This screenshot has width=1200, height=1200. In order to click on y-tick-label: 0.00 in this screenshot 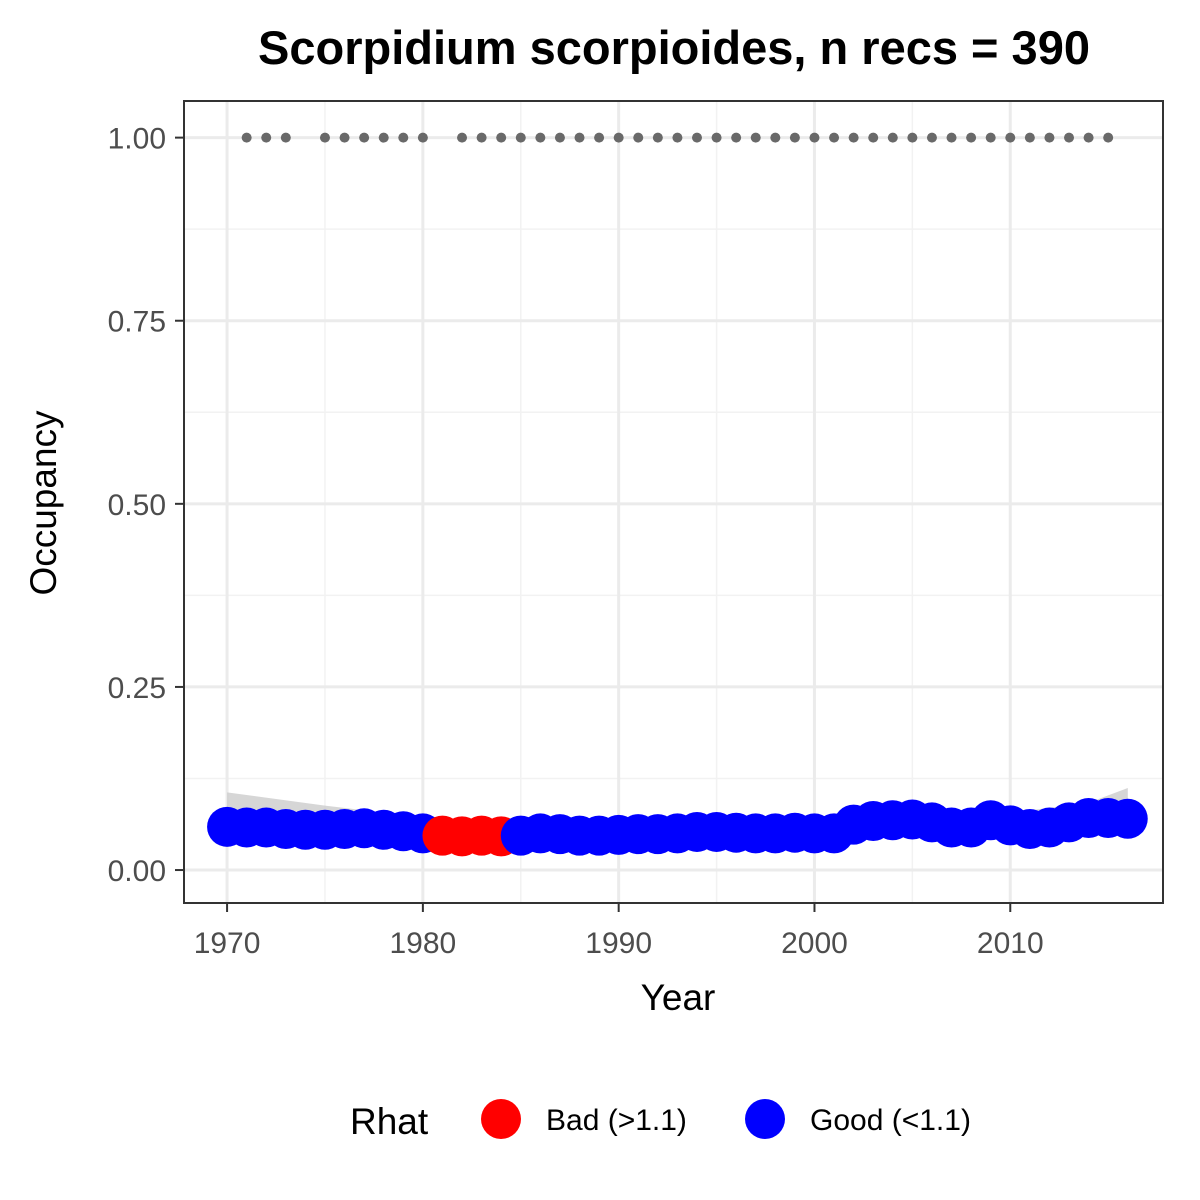, I will do `click(137, 871)`.